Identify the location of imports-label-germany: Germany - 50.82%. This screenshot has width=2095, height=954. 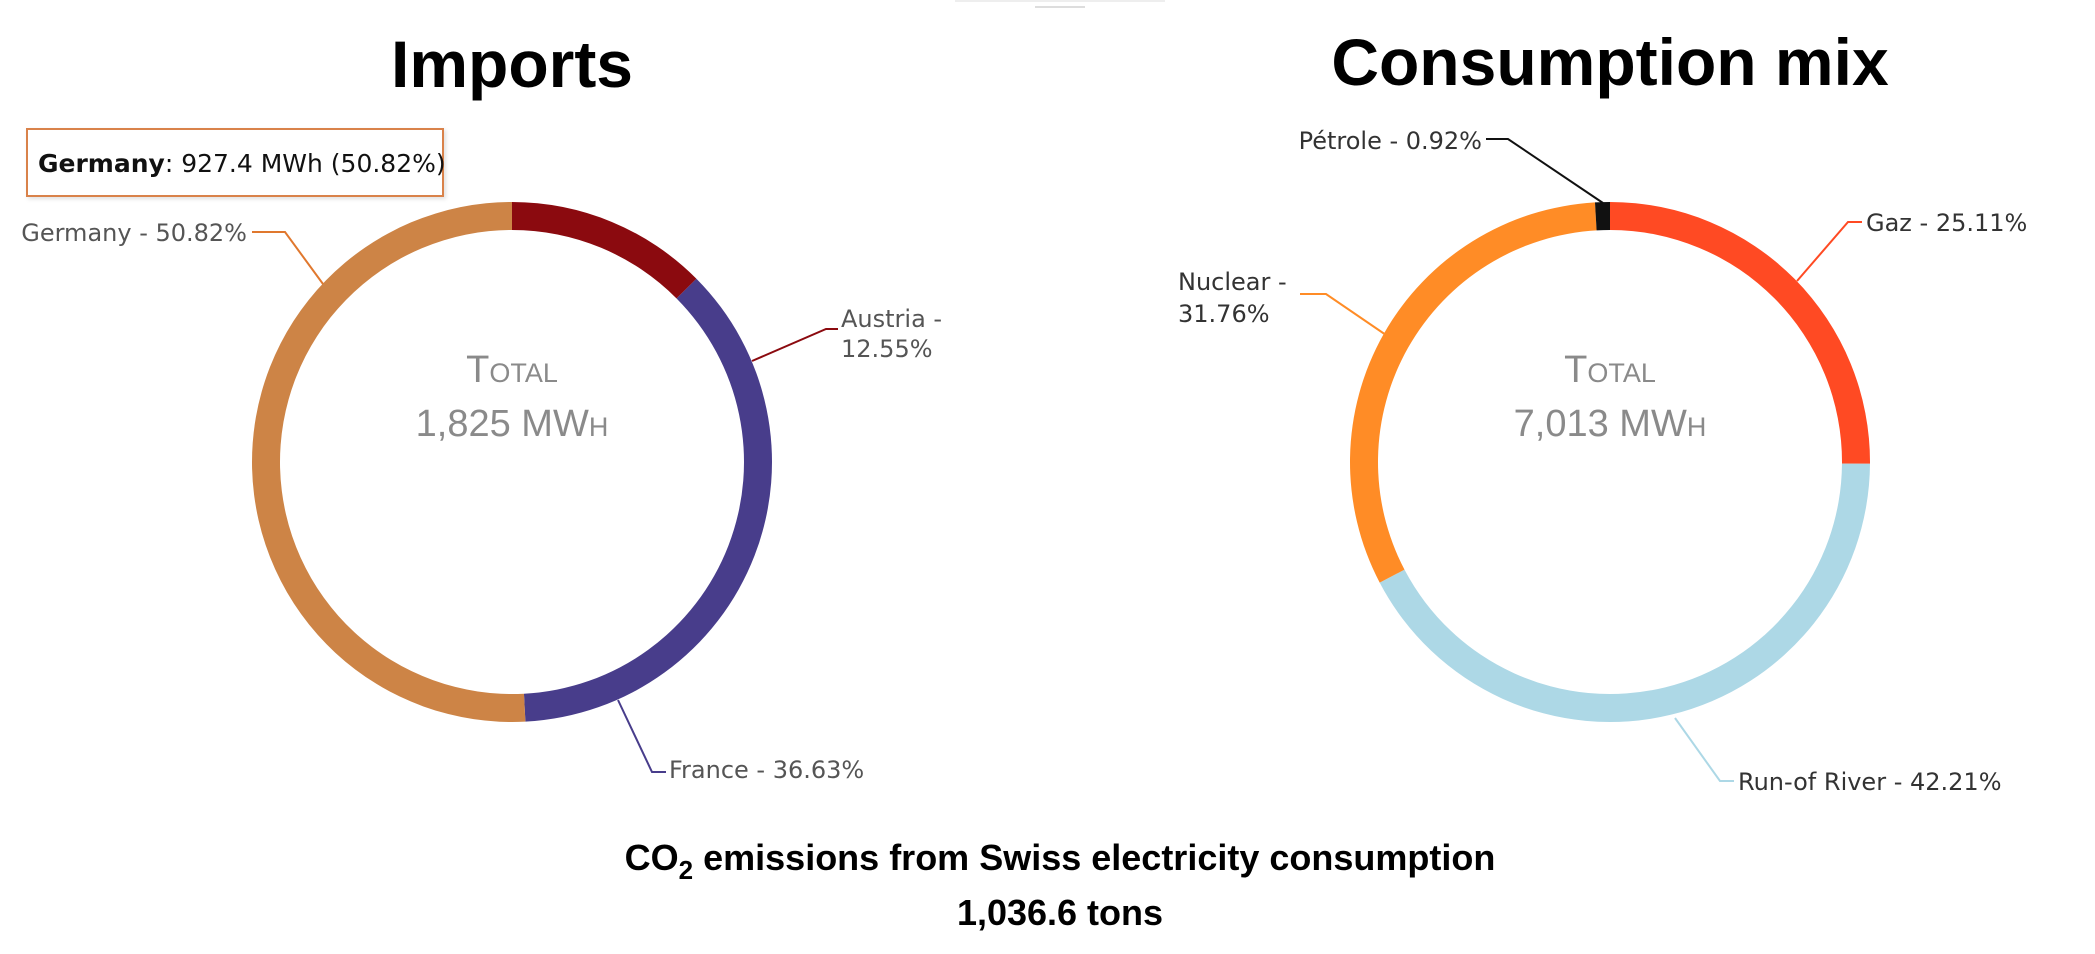
(134, 233).